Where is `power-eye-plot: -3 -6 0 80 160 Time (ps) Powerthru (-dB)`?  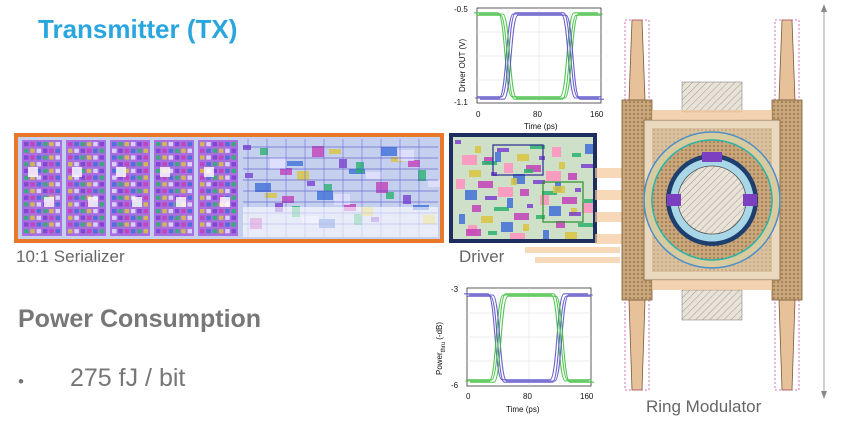
power-eye-plot: -3 -6 0 80 160 Time (ps) Powerthru (-dB) is located at coordinates (514, 349).